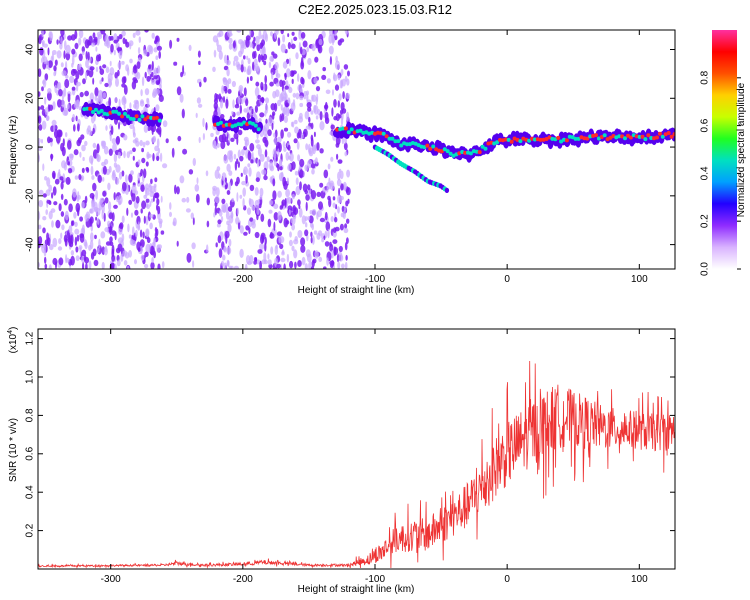  I want to click on colorbar-tick-label: 0.8, so click(705, 77).